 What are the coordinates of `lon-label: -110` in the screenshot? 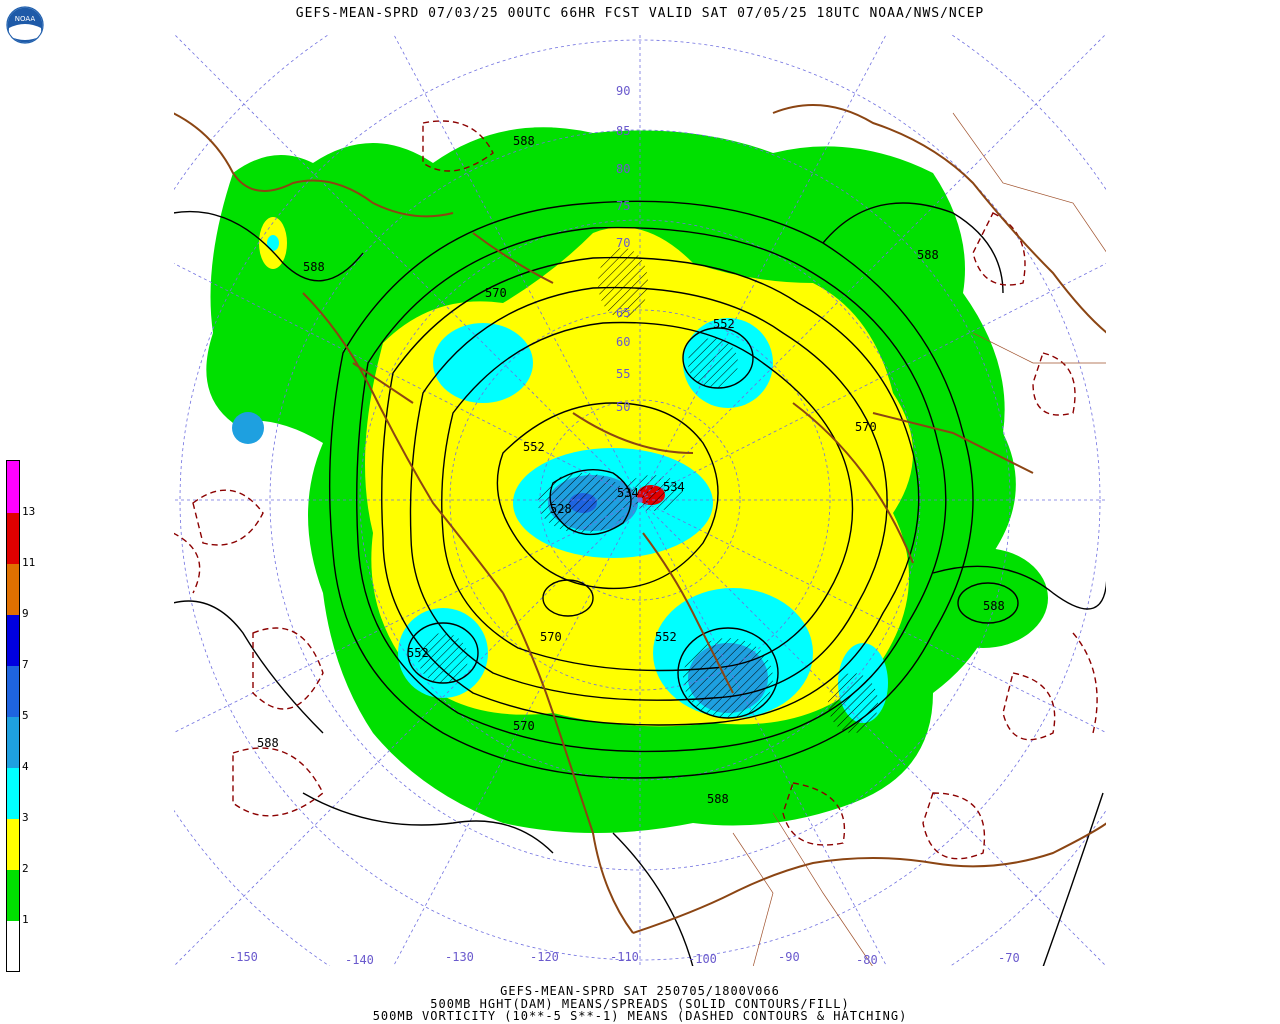 It's located at (624, 957).